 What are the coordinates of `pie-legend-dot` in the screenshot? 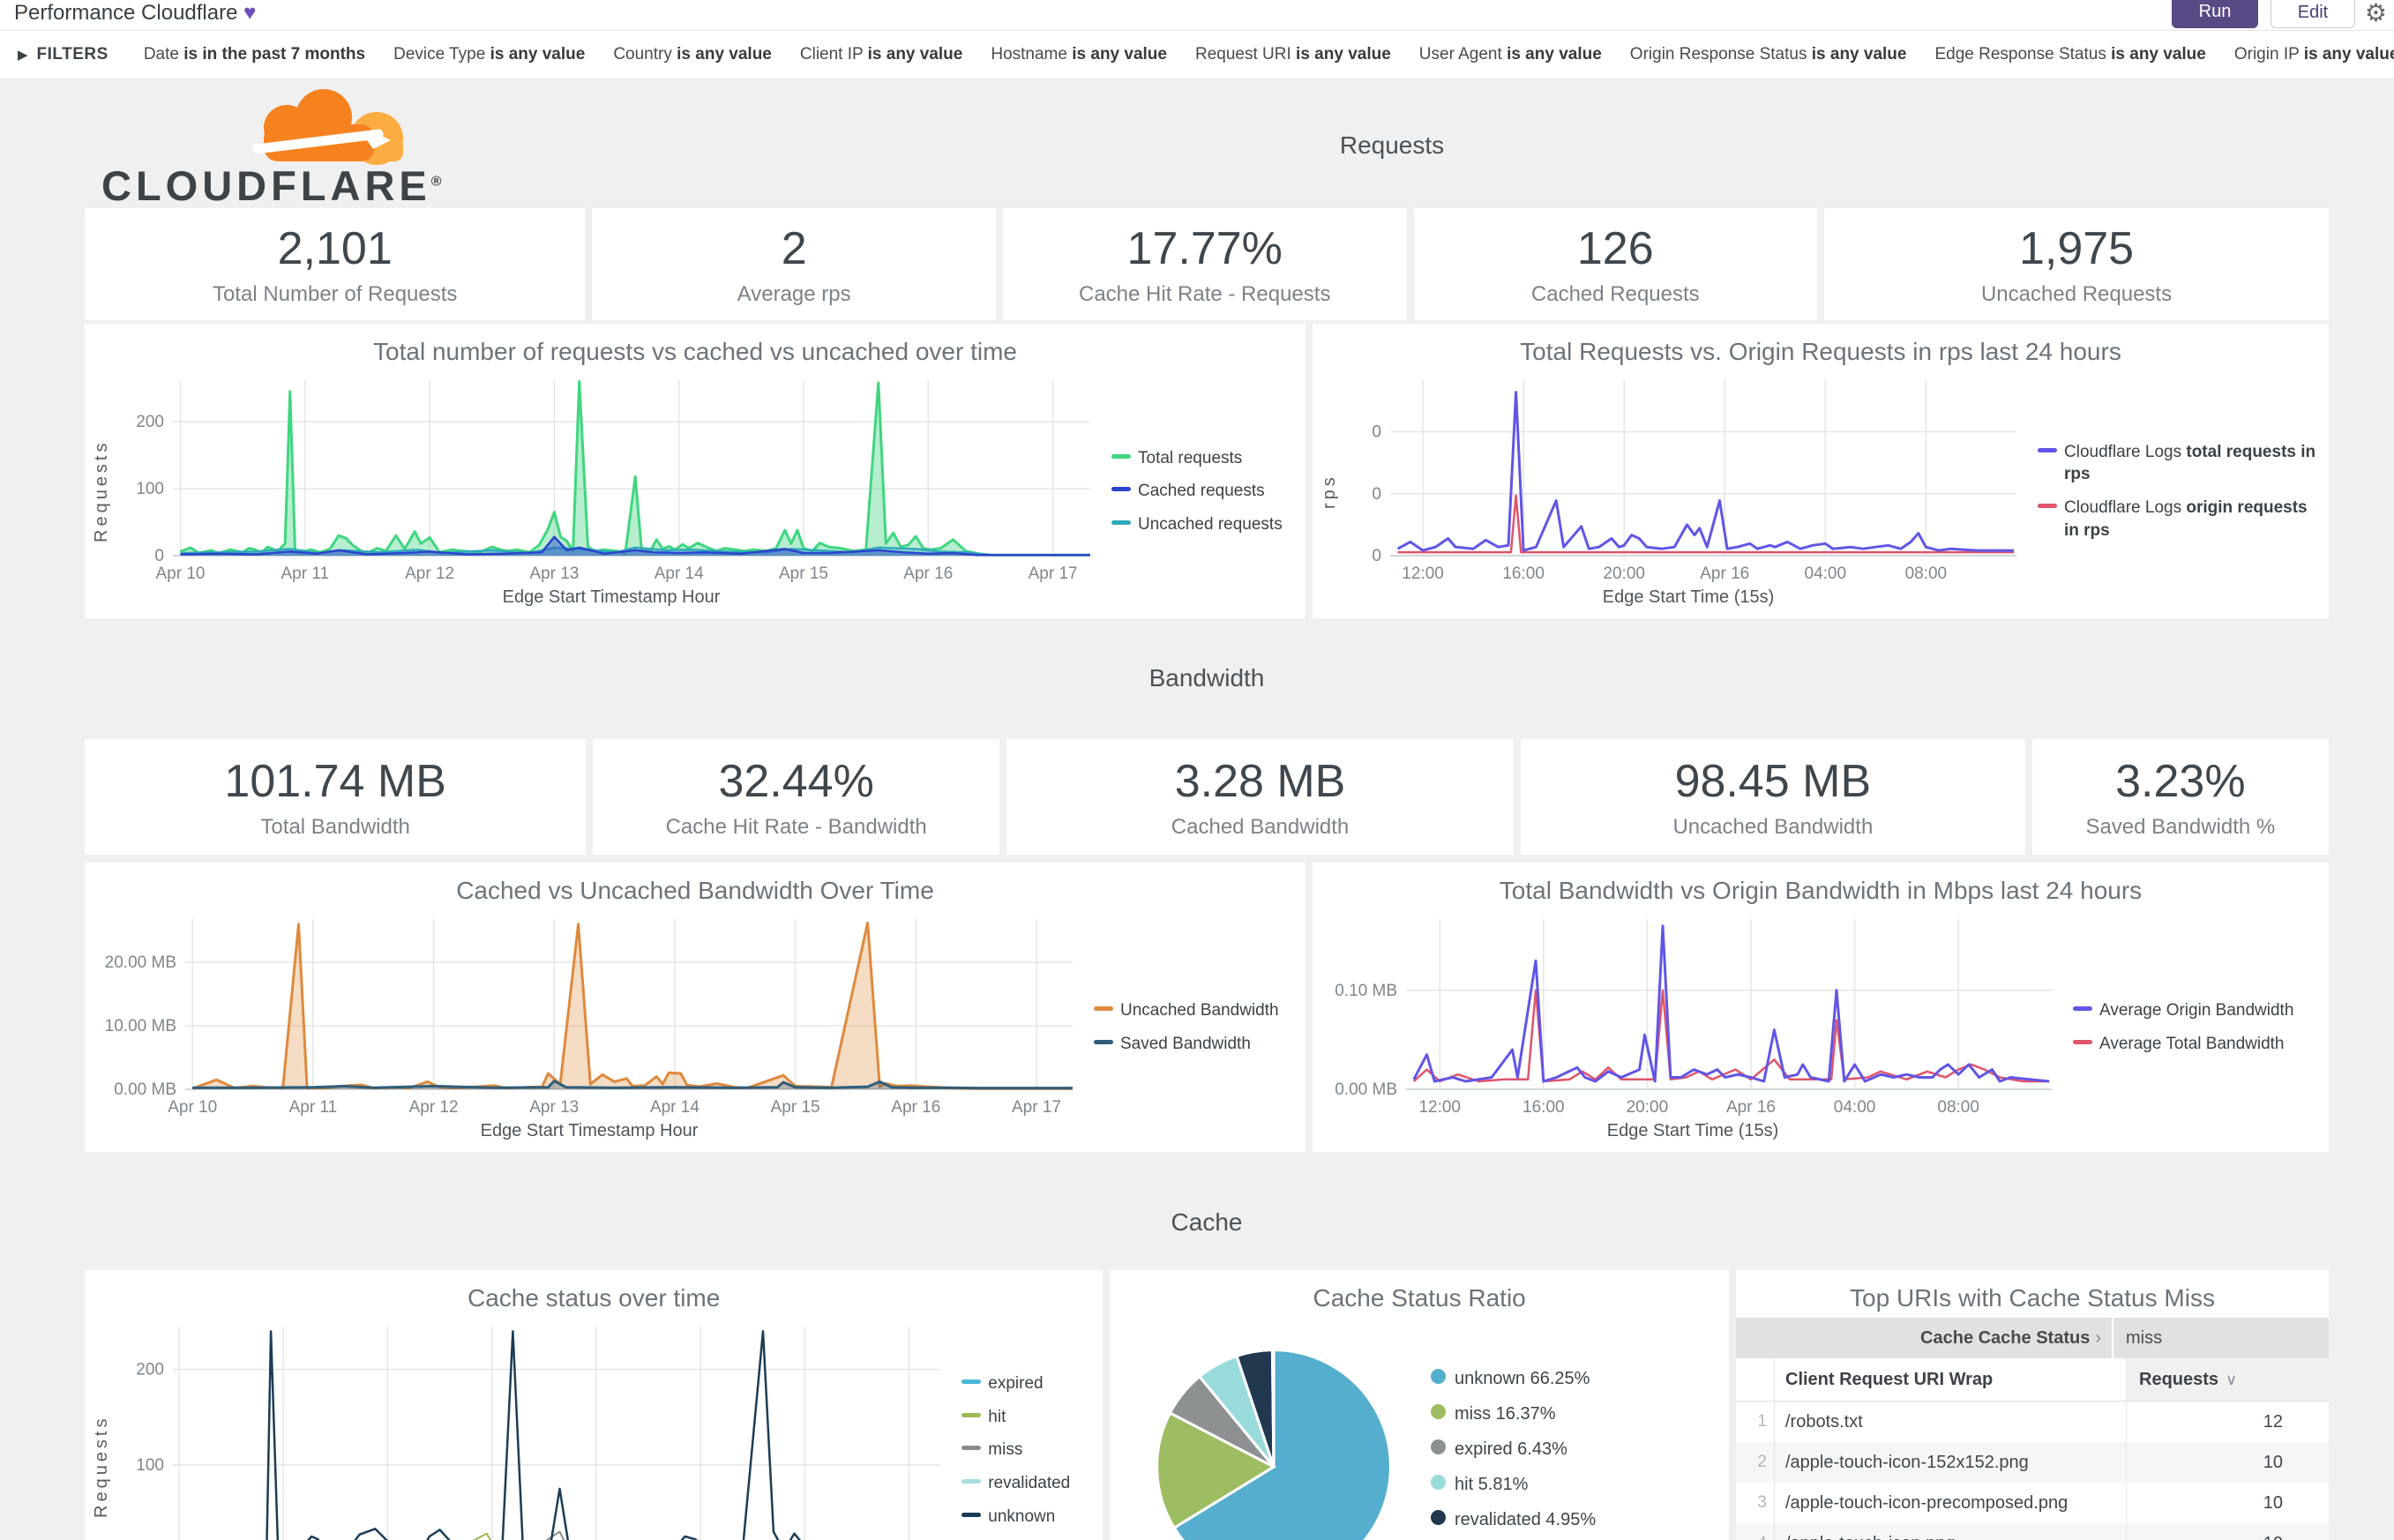 It's located at (1438, 1376).